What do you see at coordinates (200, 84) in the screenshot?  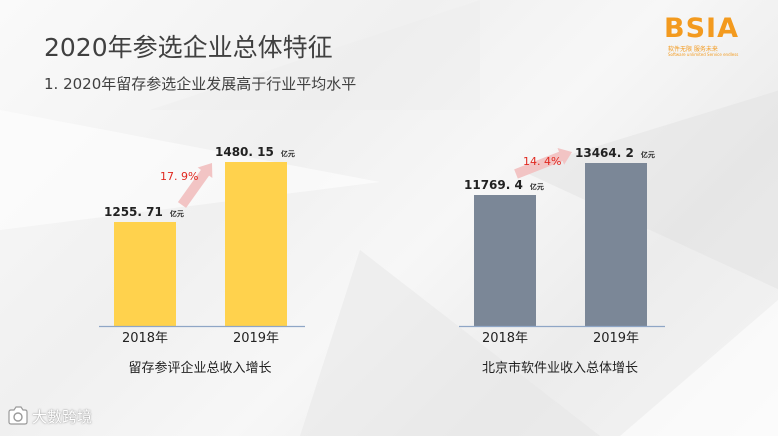 I see `slide-subtitle: 1. 2020年留存参选企业发展高于行业平均水平` at bounding box center [200, 84].